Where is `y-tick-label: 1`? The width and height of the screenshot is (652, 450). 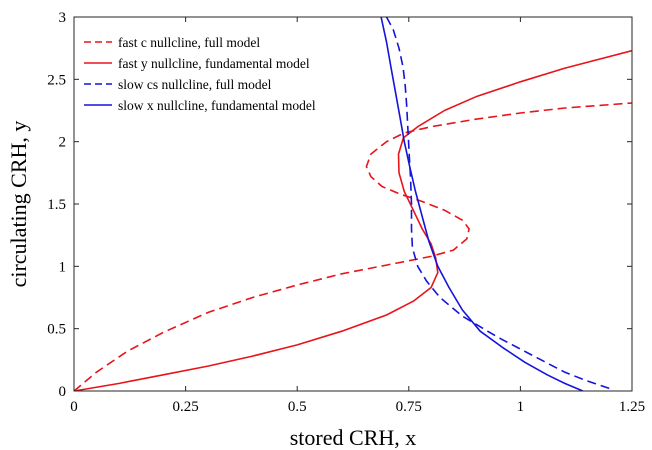
y-tick-label: 1 is located at coordinates (63, 267).